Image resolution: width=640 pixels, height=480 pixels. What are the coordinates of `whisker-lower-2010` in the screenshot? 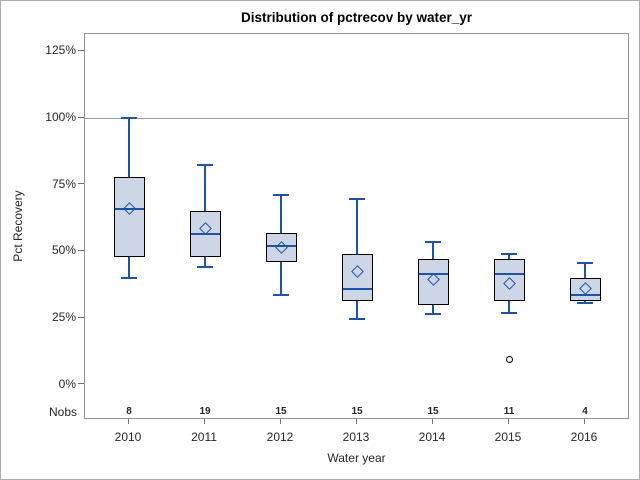 It's located at (129, 267).